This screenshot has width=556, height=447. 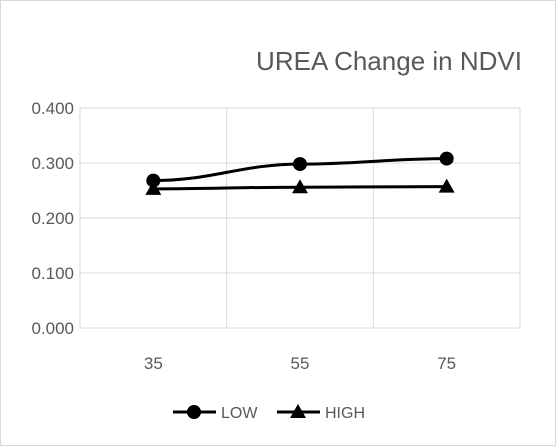 I want to click on legend-label-high: HIGH, so click(x=345, y=413).